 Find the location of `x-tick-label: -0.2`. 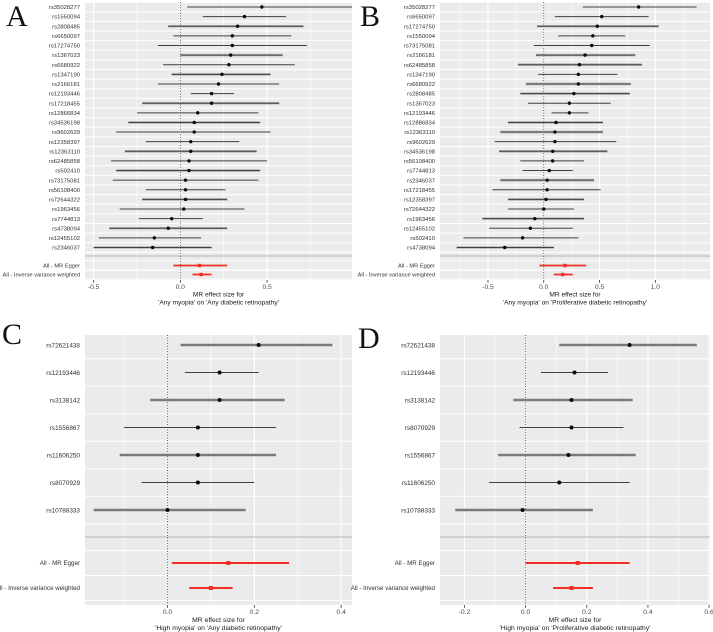

x-tick-label: -0.2 is located at coordinates (465, 612).